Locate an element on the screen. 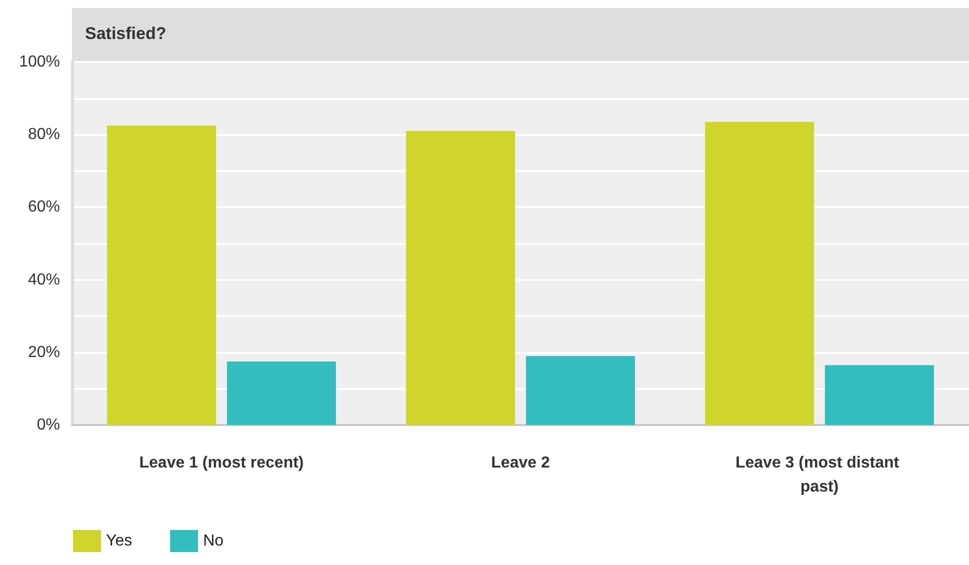 The width and height of the screenshot is (969, 565). legend-label: No is located at coordinates (213, 541).